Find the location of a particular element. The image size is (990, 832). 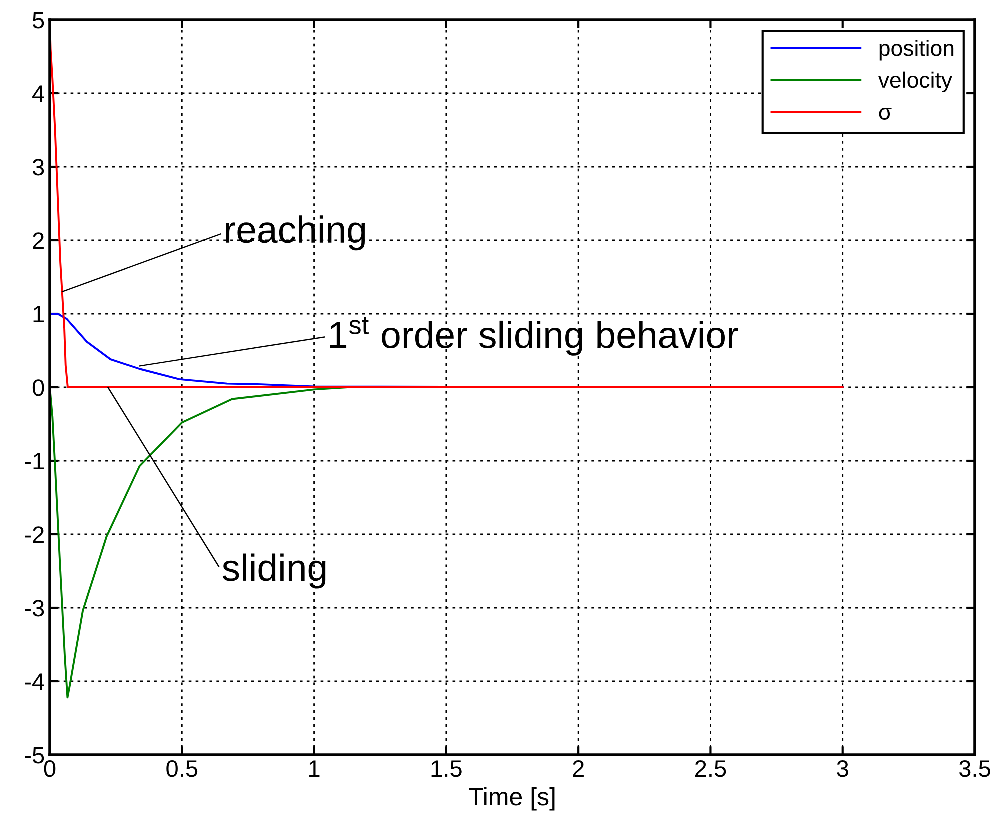

annotation: reaching is located at coordinates (296, 233).